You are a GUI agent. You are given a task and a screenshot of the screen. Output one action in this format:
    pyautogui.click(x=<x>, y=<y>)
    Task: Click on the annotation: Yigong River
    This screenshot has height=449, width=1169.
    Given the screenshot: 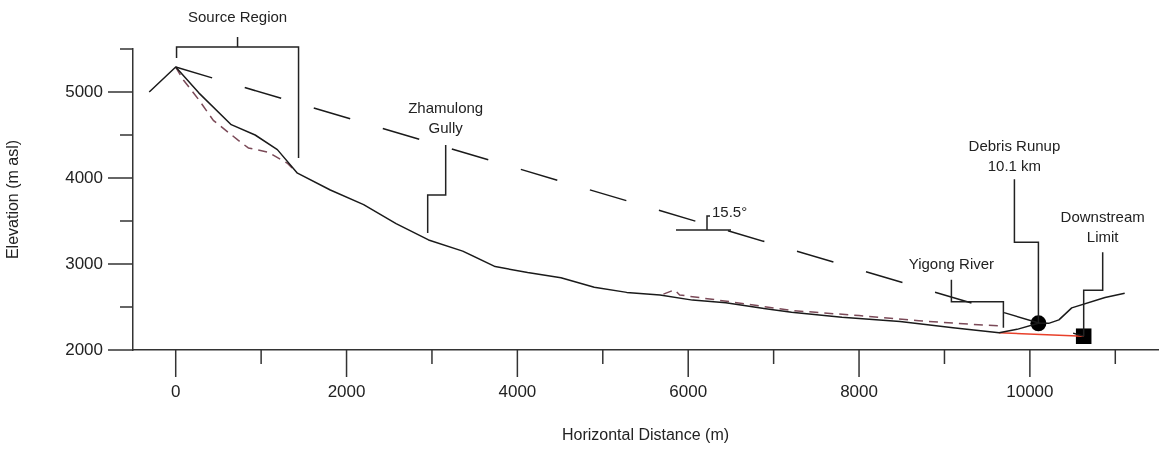 What is the action you would take?
    pyautogui.click(x=951, y=263)
    